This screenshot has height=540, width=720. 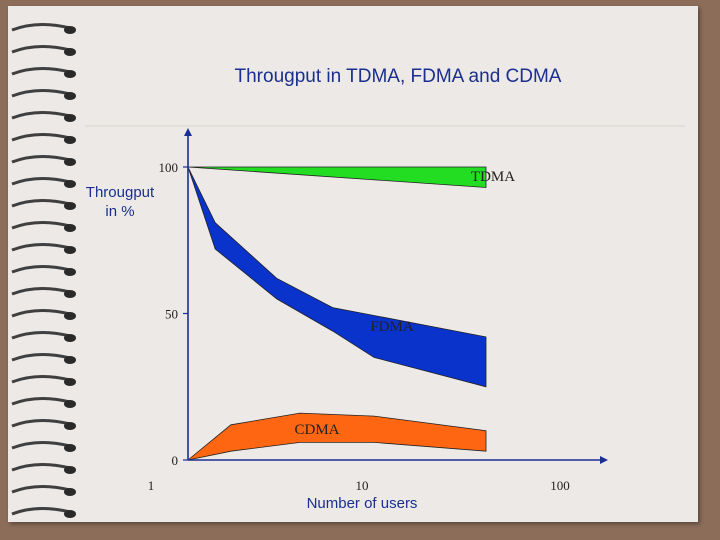 What do you see at coordinates (171, 314) in the screenshot?
I see `y-tick-label: 50` at bounding box center [171, 314].